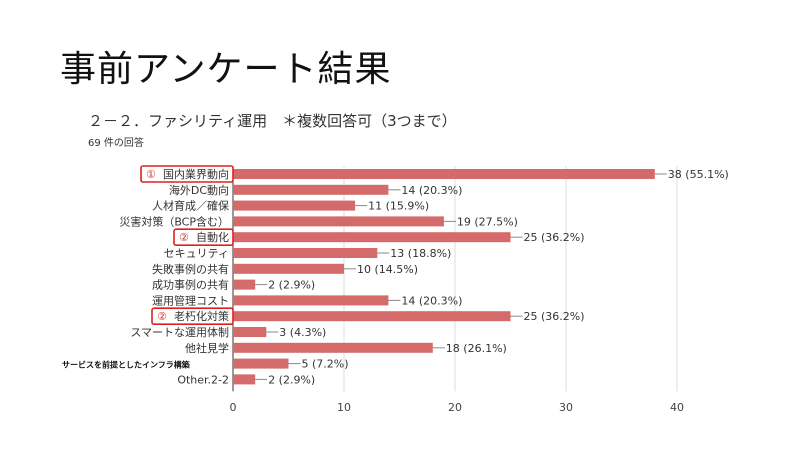 The image size is (800, 450). Describe the element at coordinates (207, 348) in the screenshot. I see `category-label: 他社見学` at that location.